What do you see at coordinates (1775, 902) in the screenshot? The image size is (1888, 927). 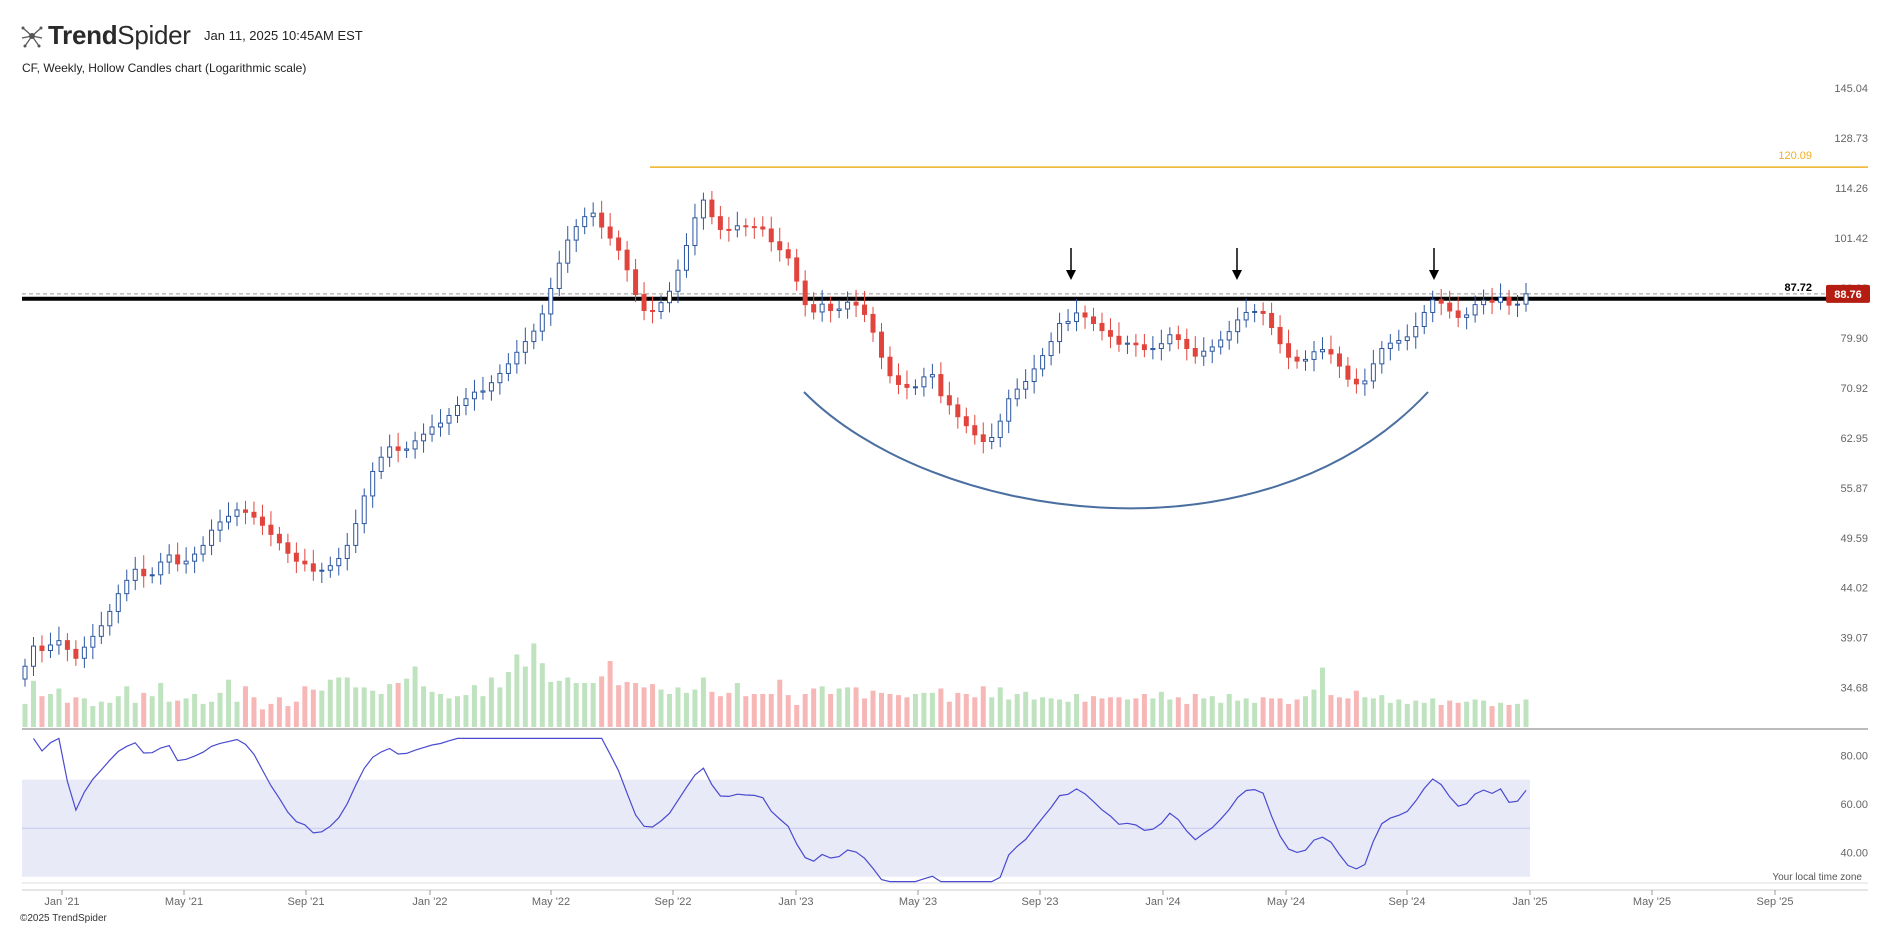 I see `time-tick-label: Sep '25` at bounding box center [1775, 902].